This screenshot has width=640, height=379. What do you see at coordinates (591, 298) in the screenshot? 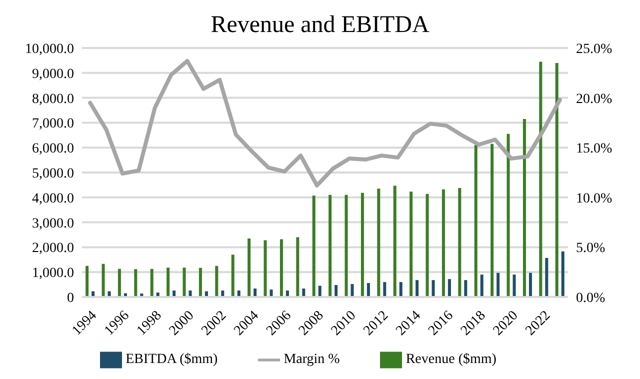
I see `y2-tick-label: 0.0%` at bounding box center [591, 298].